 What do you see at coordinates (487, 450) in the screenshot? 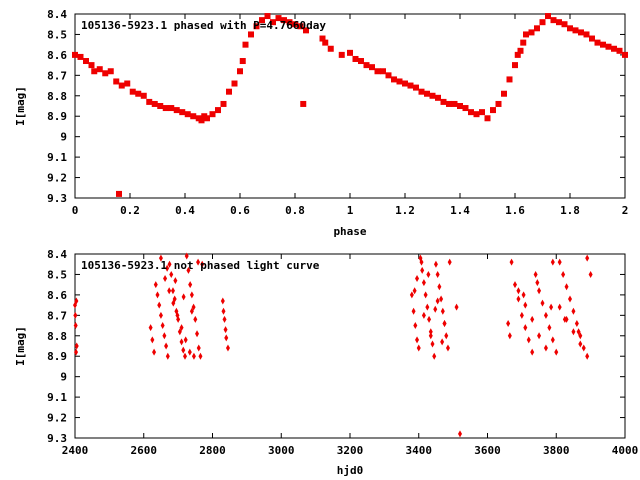
I see `x-tick-label: 3600` at bounding box center [487, 450].